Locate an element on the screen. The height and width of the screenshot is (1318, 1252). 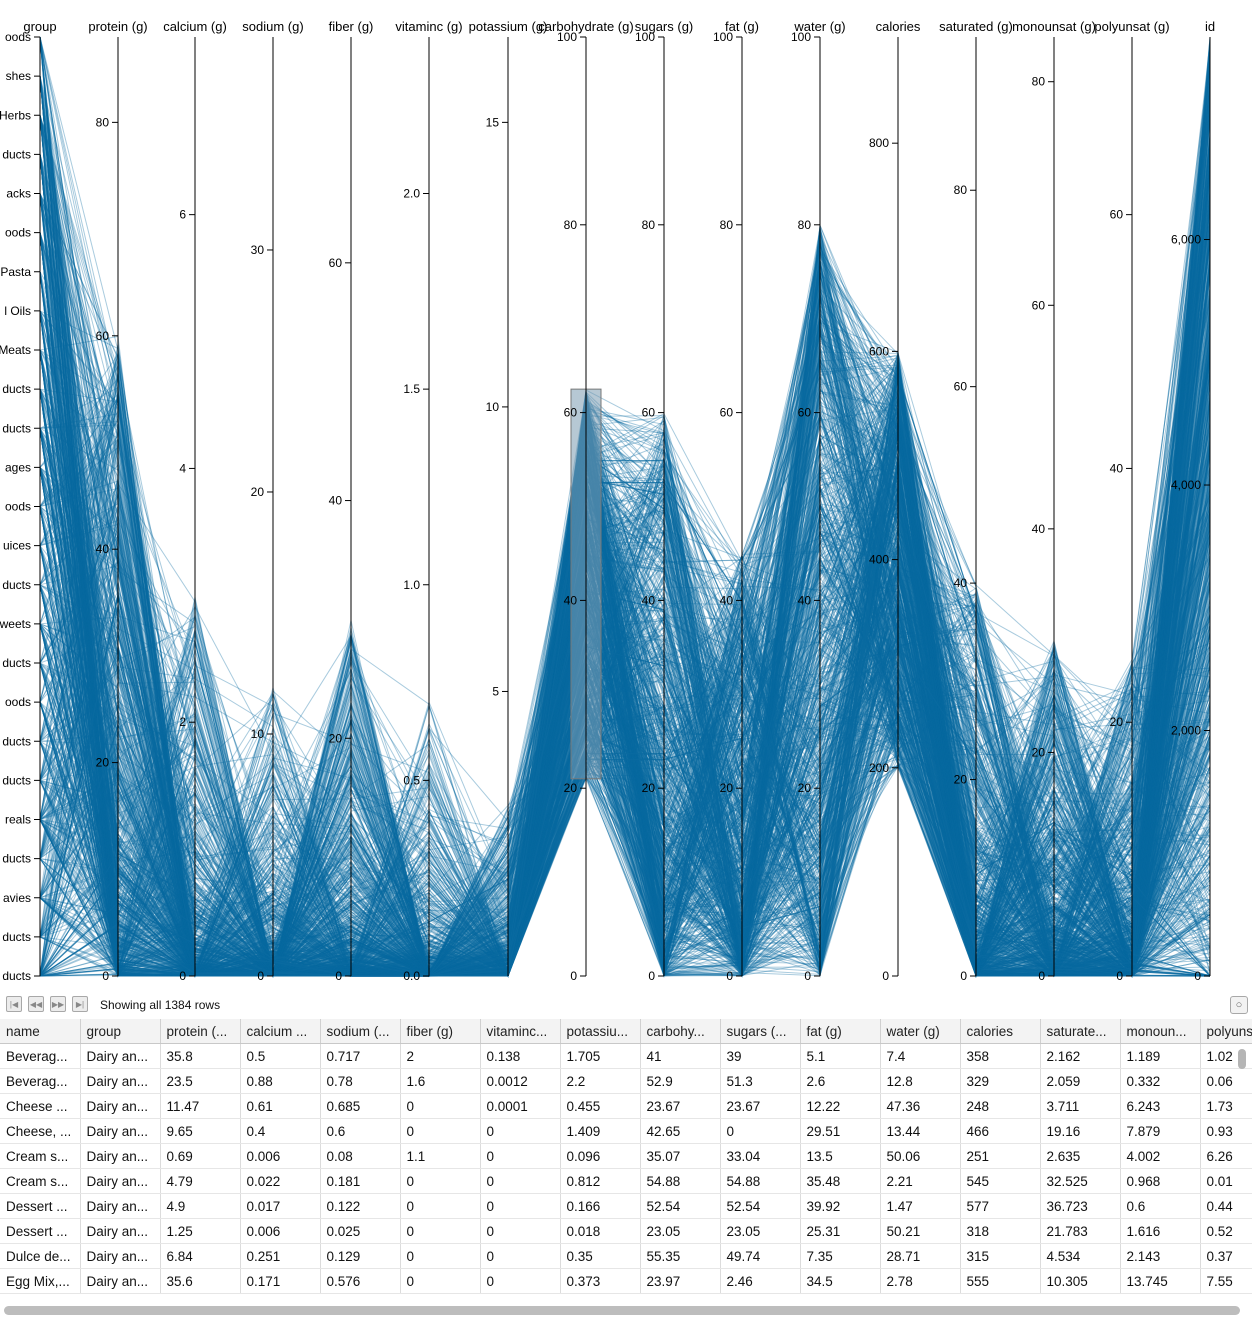
table-cell: 545 is located at coordinates (1000, 1181).